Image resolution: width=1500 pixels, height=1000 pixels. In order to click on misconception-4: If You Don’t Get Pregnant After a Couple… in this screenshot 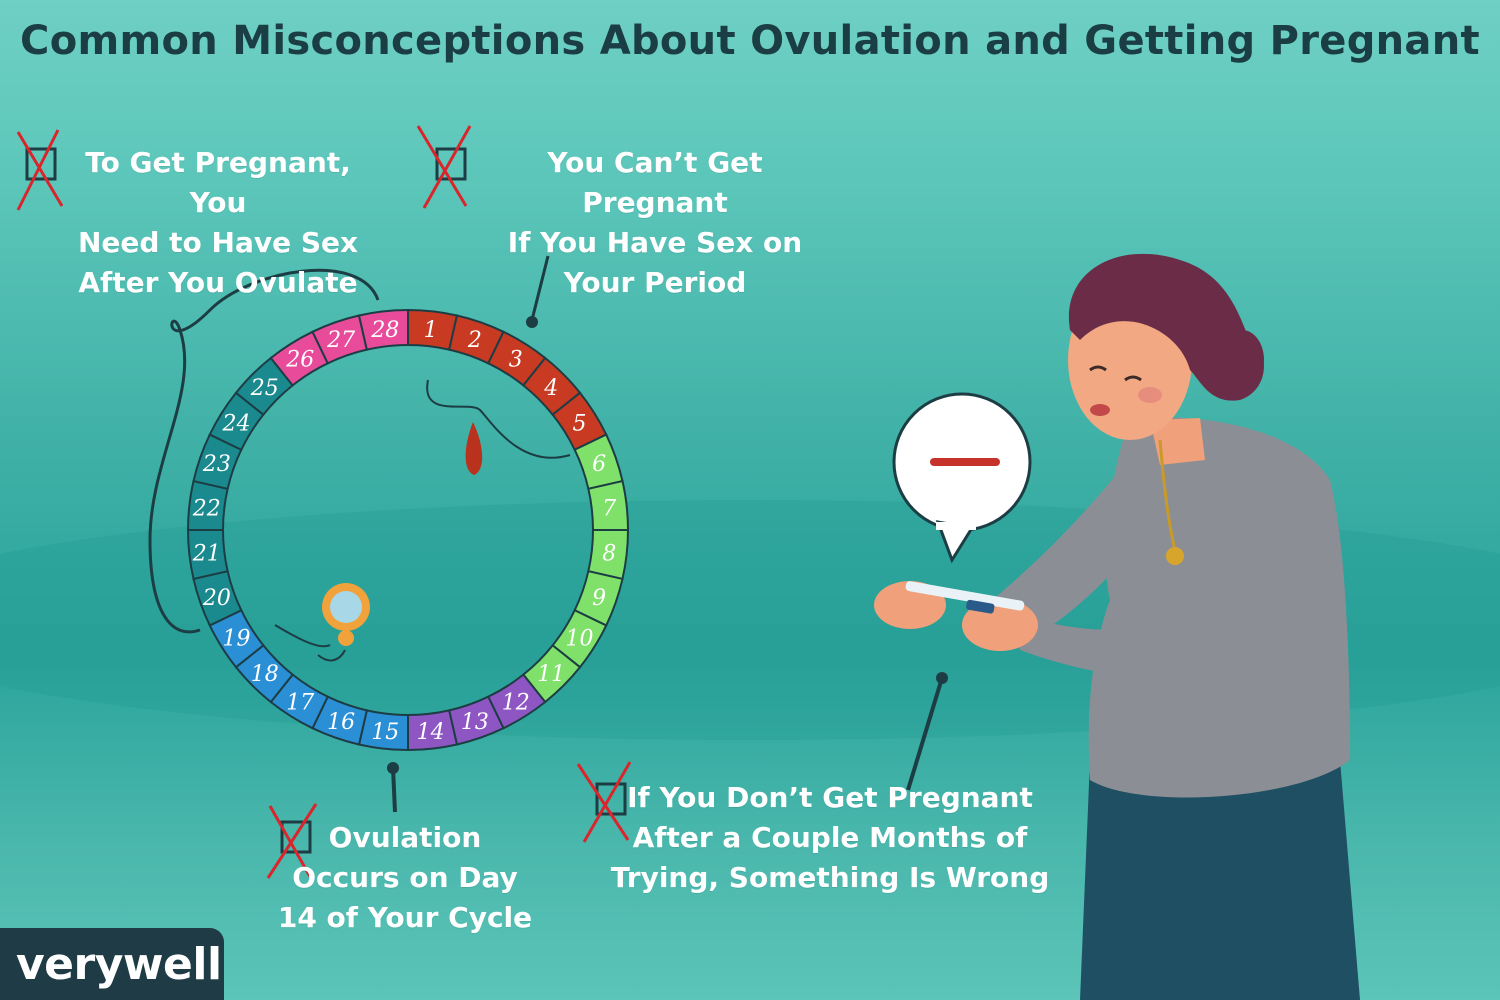, I will do `click(830, 837)`.